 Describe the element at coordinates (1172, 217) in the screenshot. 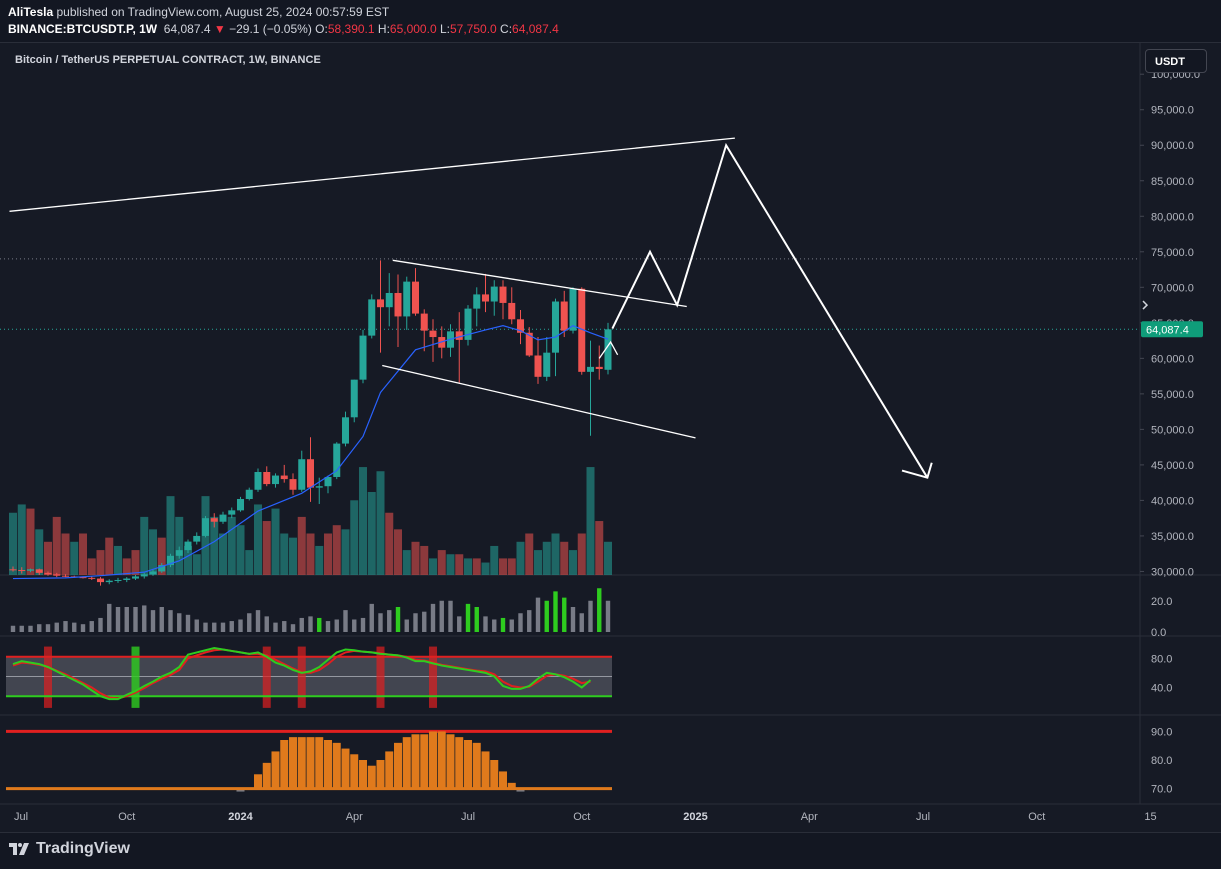

I see `price-tick-label: 80,000.0` at that location.